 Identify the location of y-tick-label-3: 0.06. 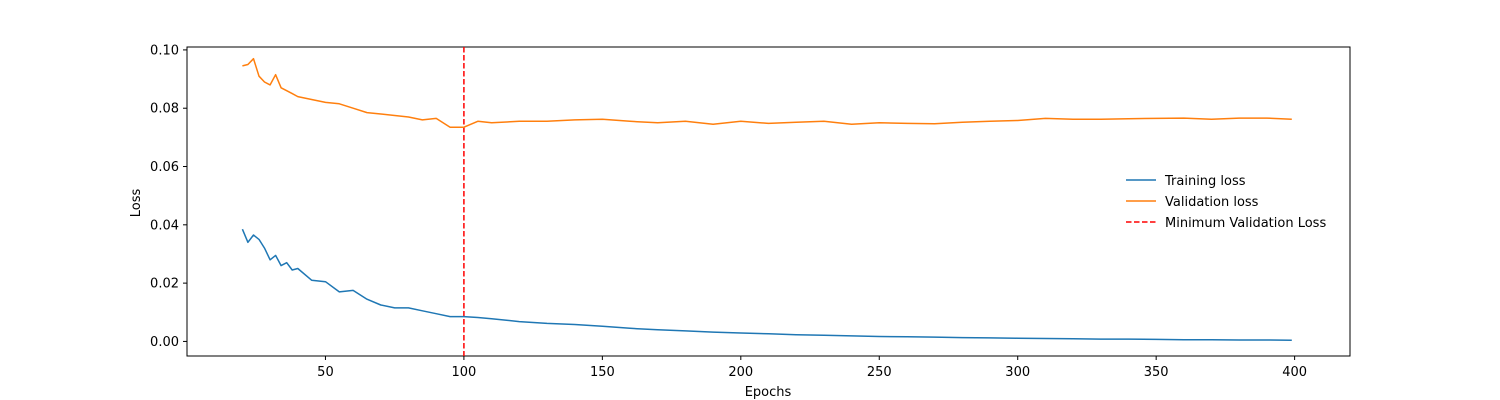
(164, 167).